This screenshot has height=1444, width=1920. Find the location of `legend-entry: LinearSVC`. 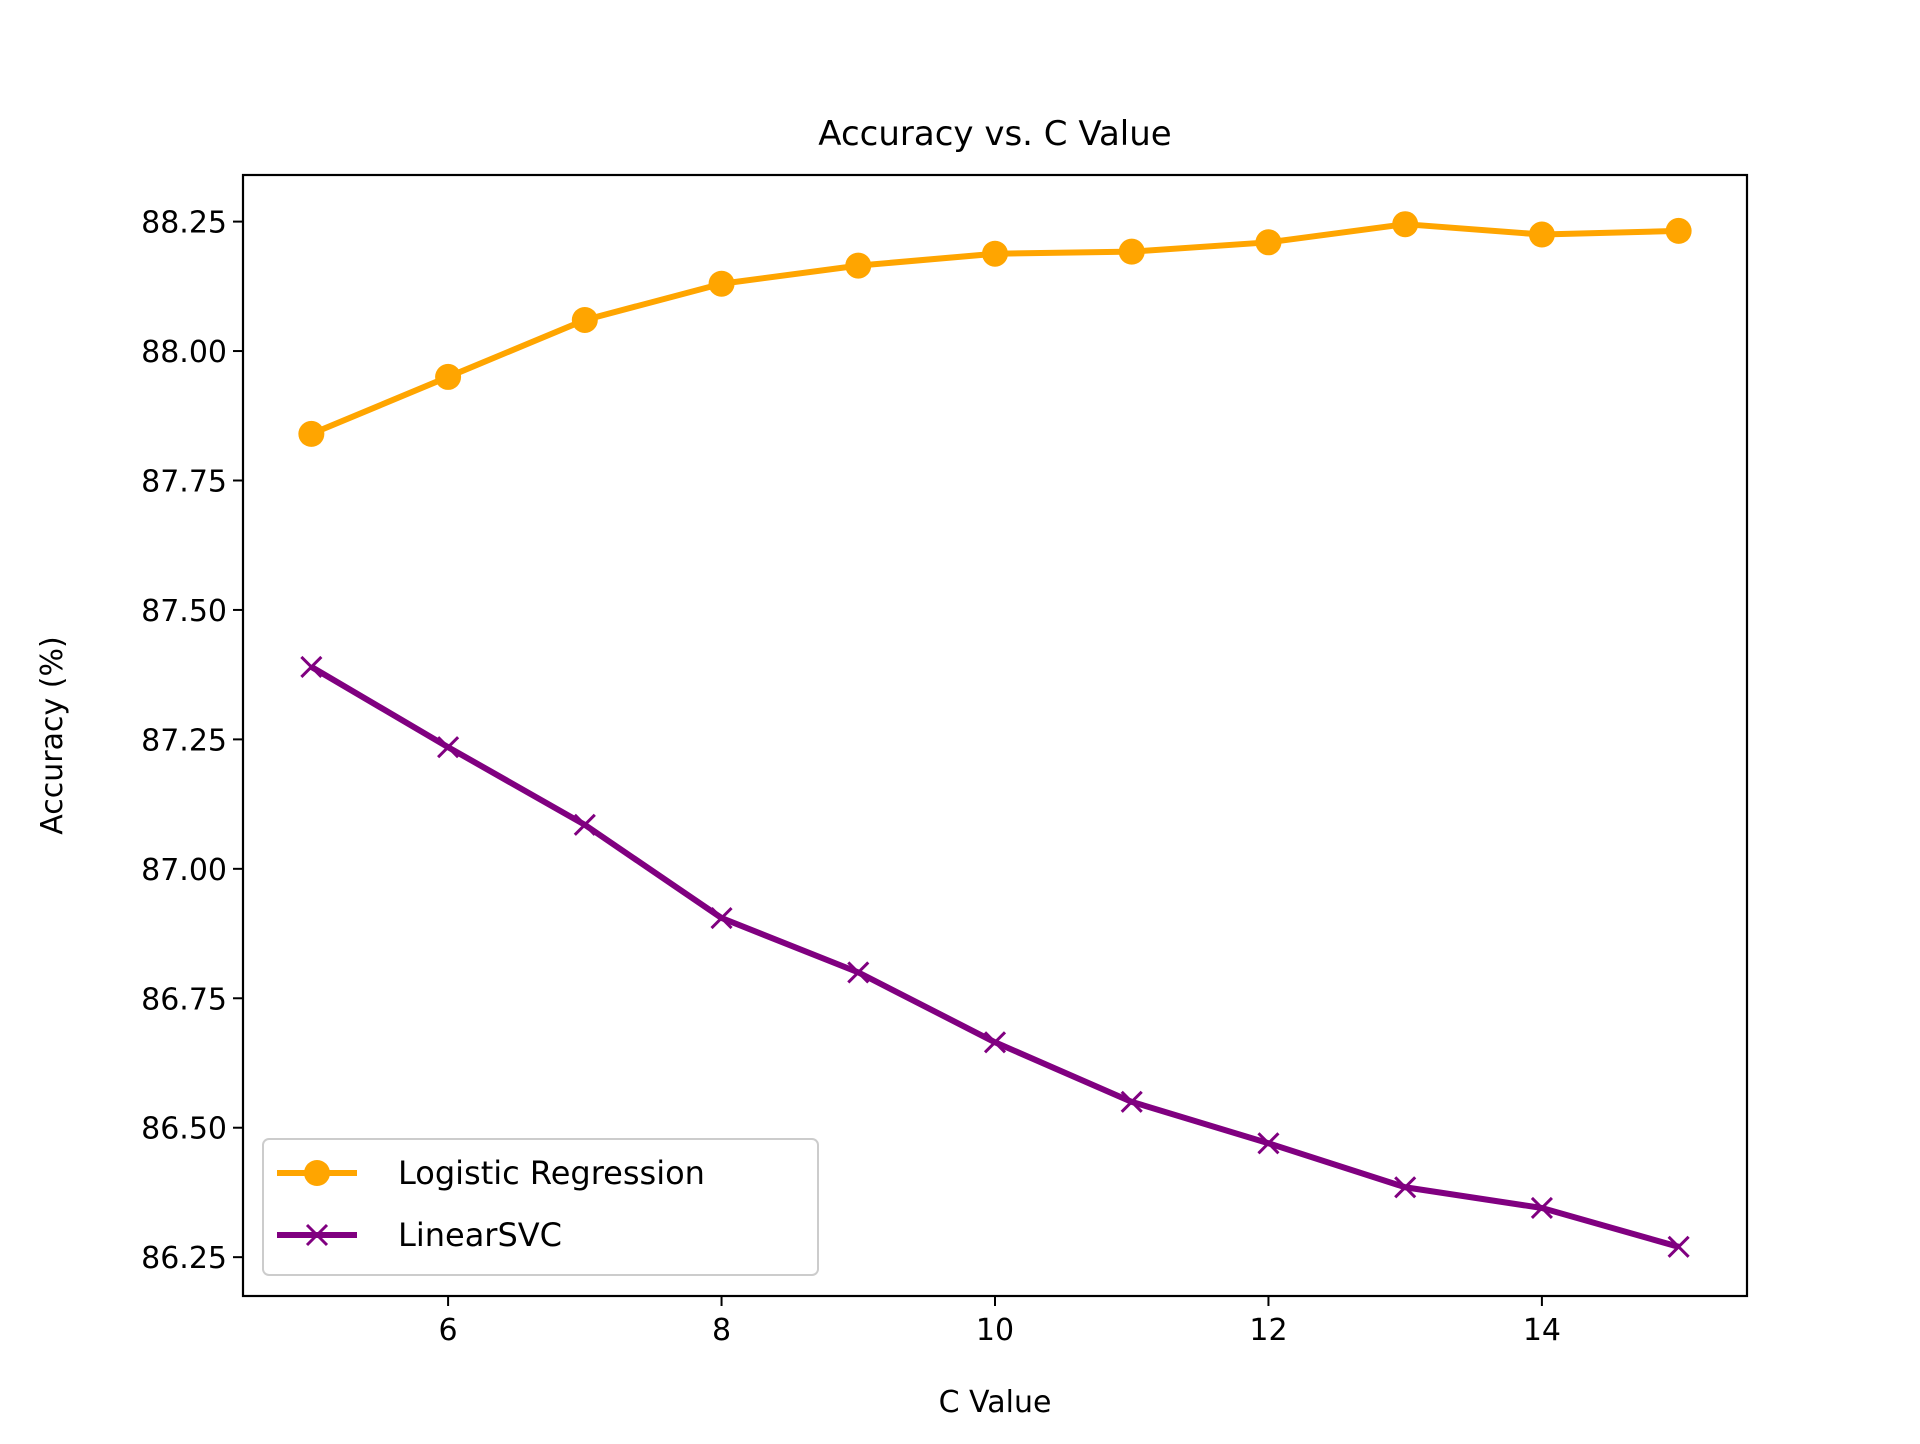

legend-entry: LinearSVC is located at coordinates (419, 1235).